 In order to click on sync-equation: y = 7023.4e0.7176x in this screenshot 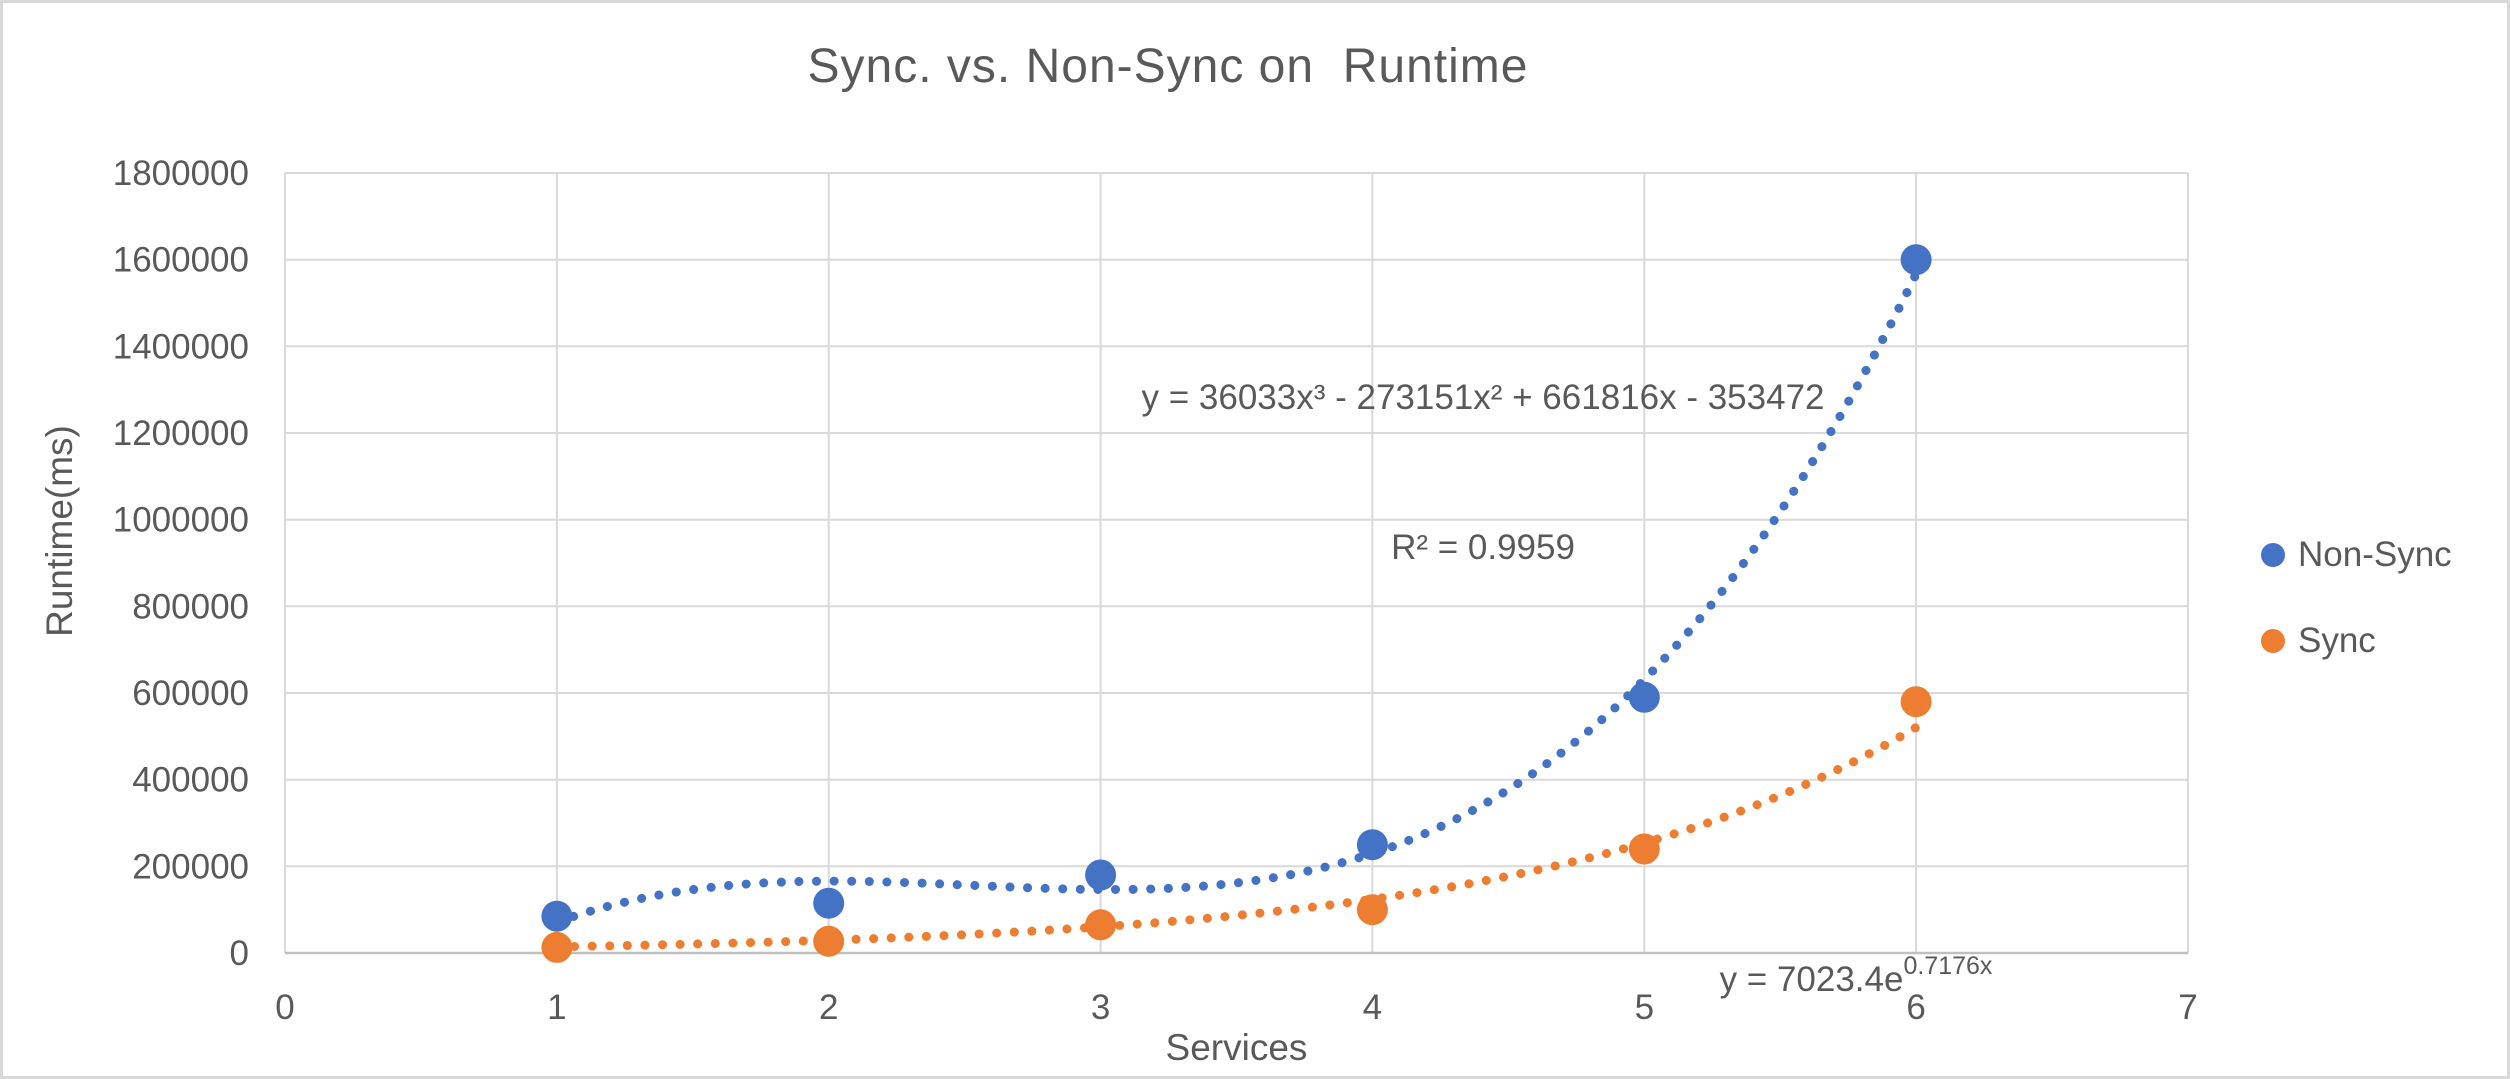, I will do `click(1856, 973)`.